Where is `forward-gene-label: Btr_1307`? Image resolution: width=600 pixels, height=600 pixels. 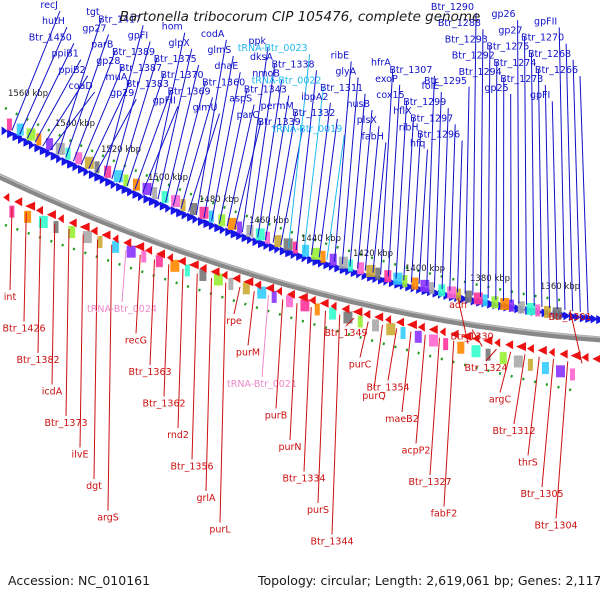 forward-gene-label: Btr_1307 is located at coordinates (410, 70).